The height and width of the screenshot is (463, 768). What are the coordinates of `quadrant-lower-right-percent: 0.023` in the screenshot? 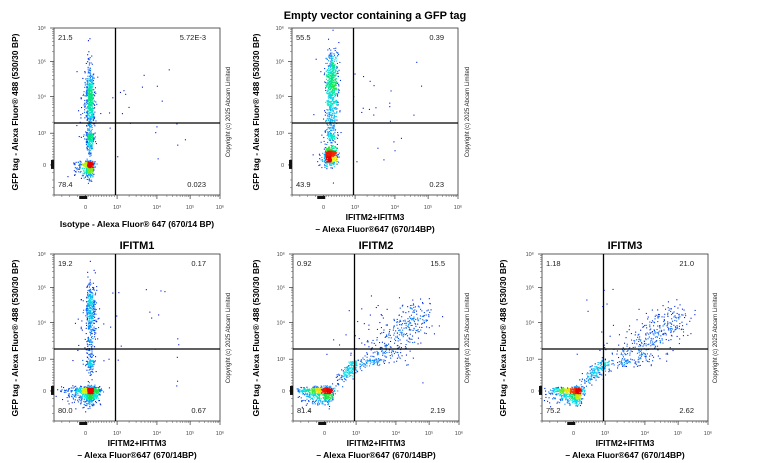 It's located at (196, 184).